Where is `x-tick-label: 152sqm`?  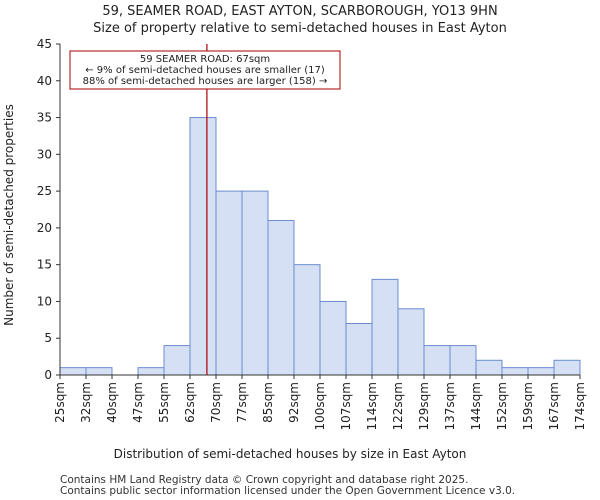
x-tick-label: 152sqm is located at coordinates (502, 406).